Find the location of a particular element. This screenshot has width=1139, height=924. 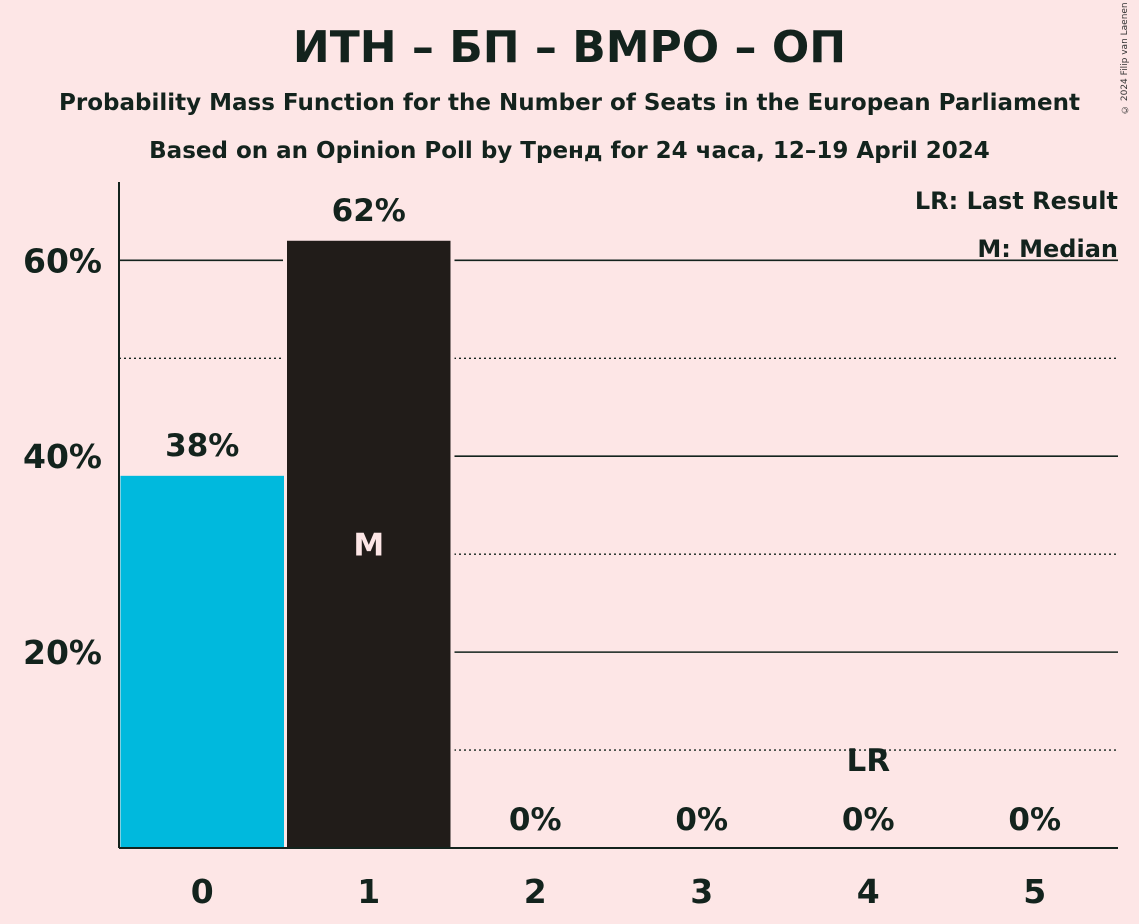

legend-last-result: LR: Last Result is located at coordinates (1016, 201).